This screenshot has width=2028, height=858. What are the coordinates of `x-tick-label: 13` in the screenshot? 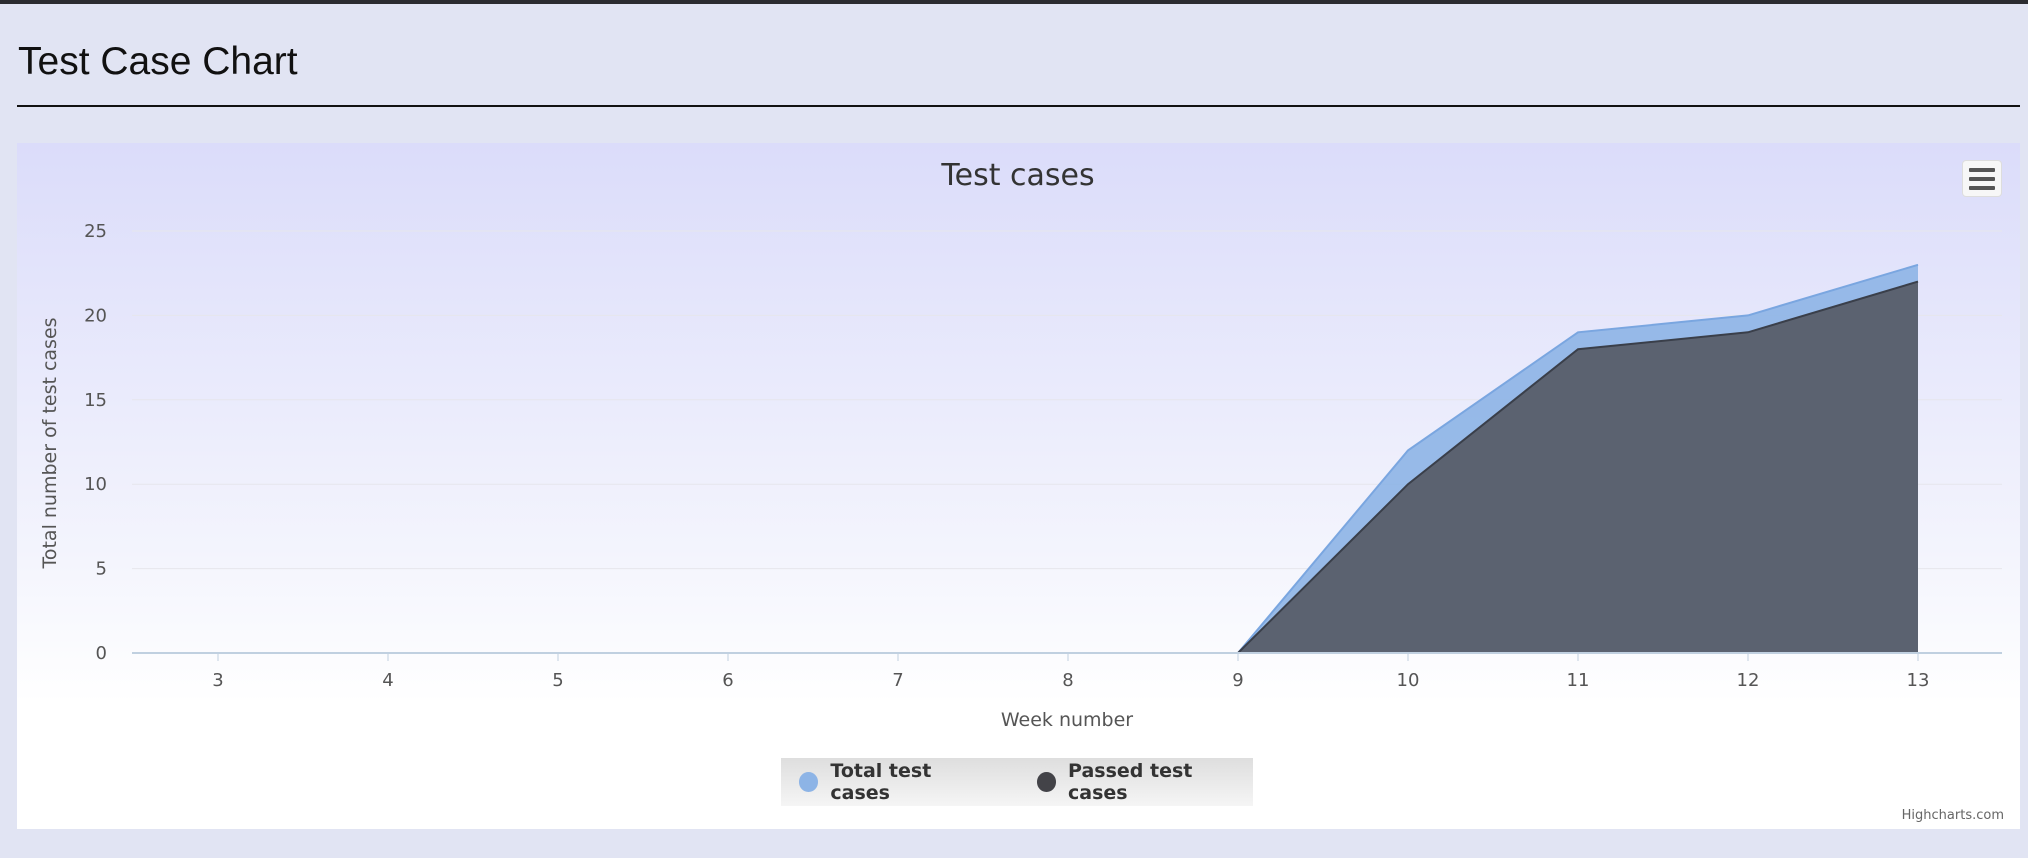 It's located at (1918, 680).